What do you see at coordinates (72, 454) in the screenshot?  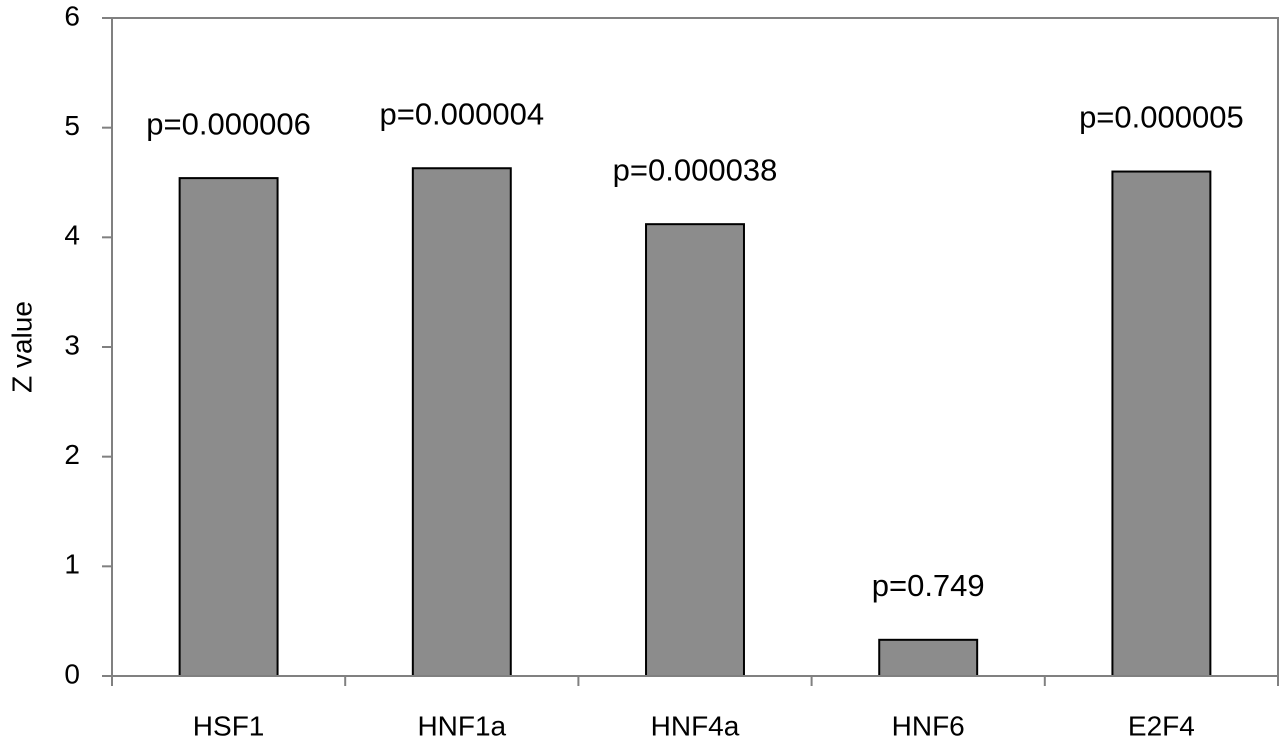 I see `y-tick-label: 2` at bounding box center [72, 454].